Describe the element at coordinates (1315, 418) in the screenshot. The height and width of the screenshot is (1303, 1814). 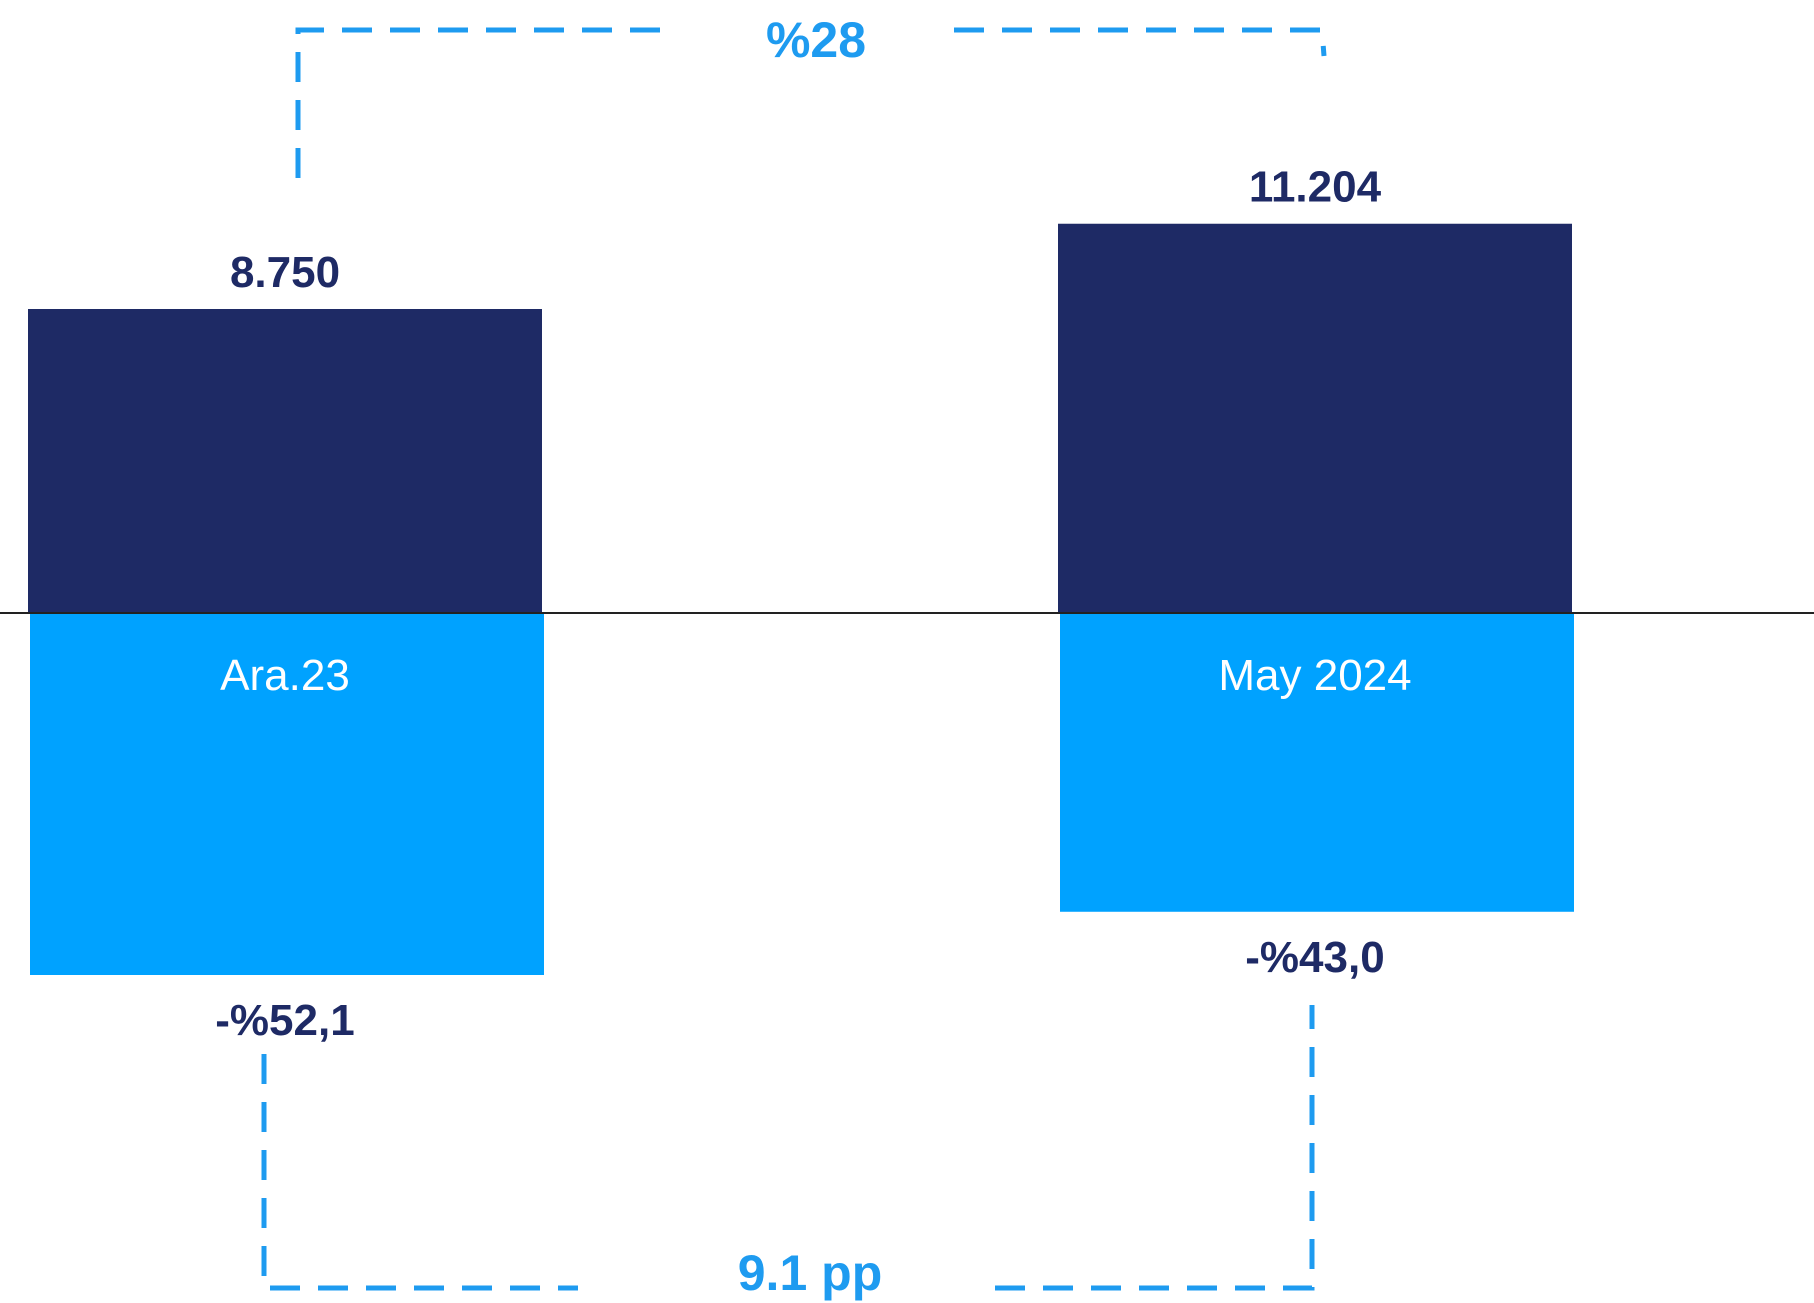
I see `bar-may2024-value` at that location.